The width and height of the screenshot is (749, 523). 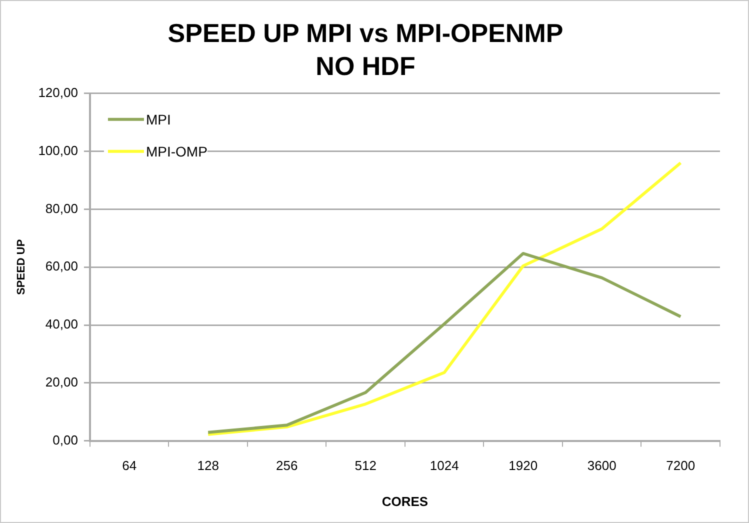 I want to click on x-tick-label: 512, so click(x=365, y=466).